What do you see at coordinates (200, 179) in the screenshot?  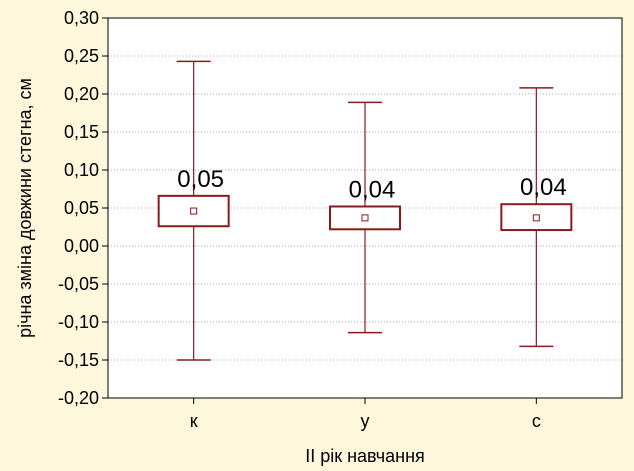 I see `data-label: 0,05` at bounding box center [200, 179].